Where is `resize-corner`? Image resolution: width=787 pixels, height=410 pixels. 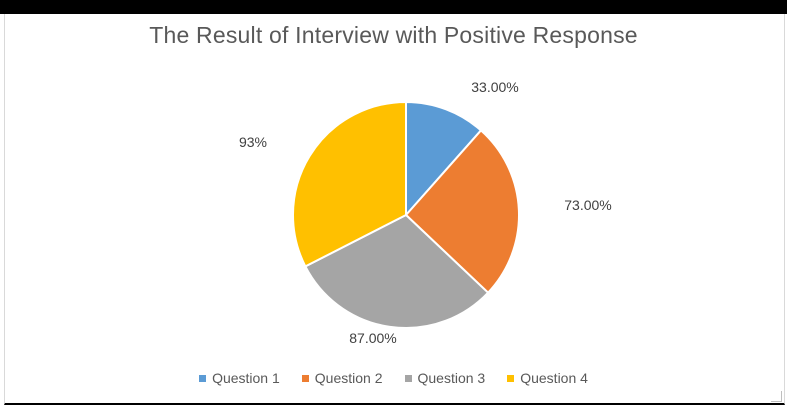
resize-corner is located at coordinates (776, 396).